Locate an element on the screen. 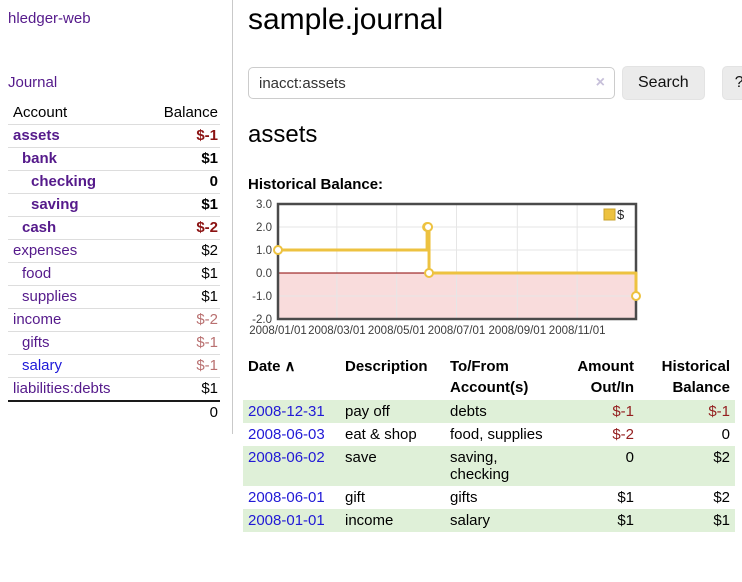 The width and height of the screenshot is (742, 582). register-amount-cell: $-1 is located at coordinates (623, 411).